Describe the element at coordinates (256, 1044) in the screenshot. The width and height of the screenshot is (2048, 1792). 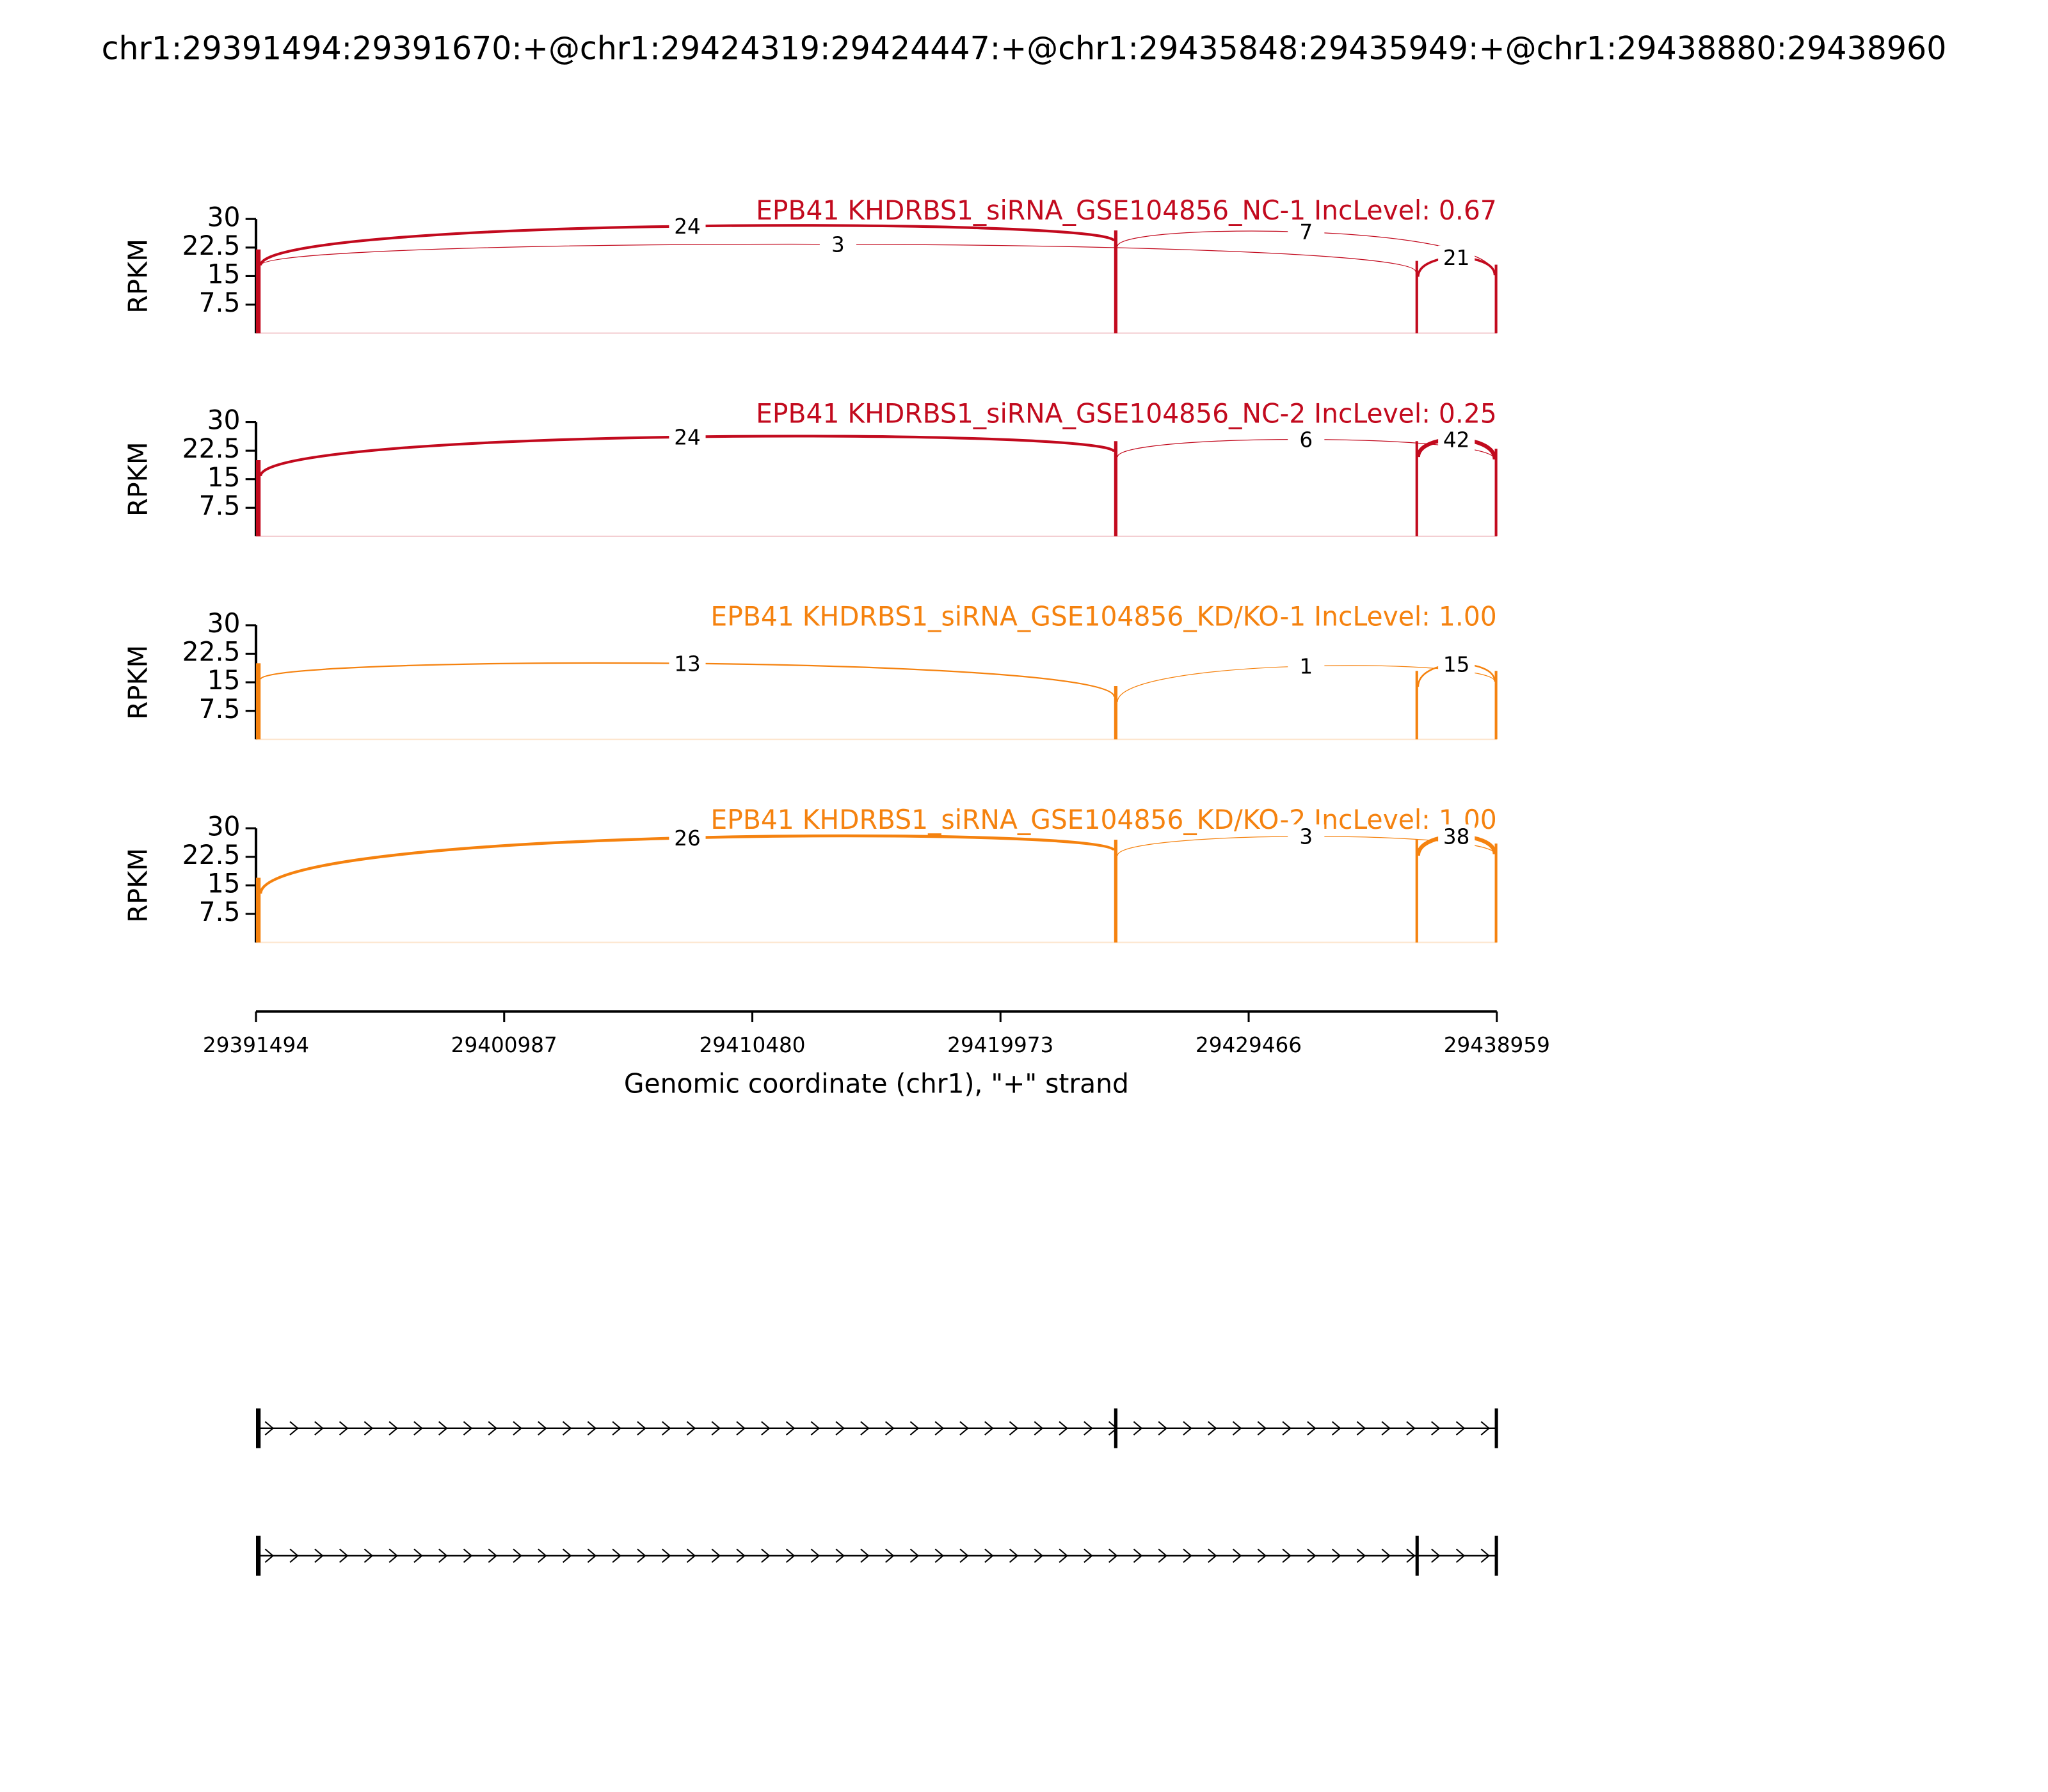
I see `x-tick-label: 29391494` at that location.